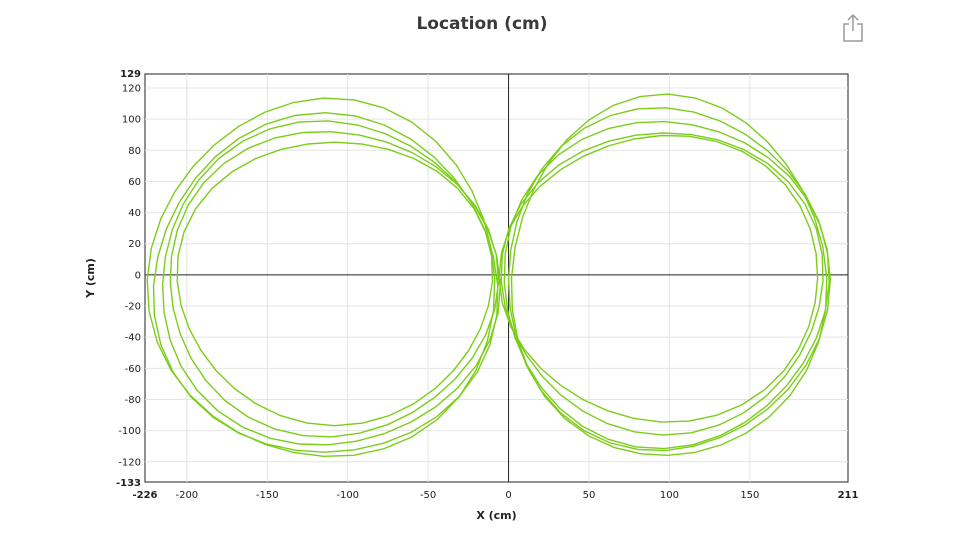  Describe the element at coordinates (508, 495) in the screenshot. I see `x-tick-label: 0` at that location.